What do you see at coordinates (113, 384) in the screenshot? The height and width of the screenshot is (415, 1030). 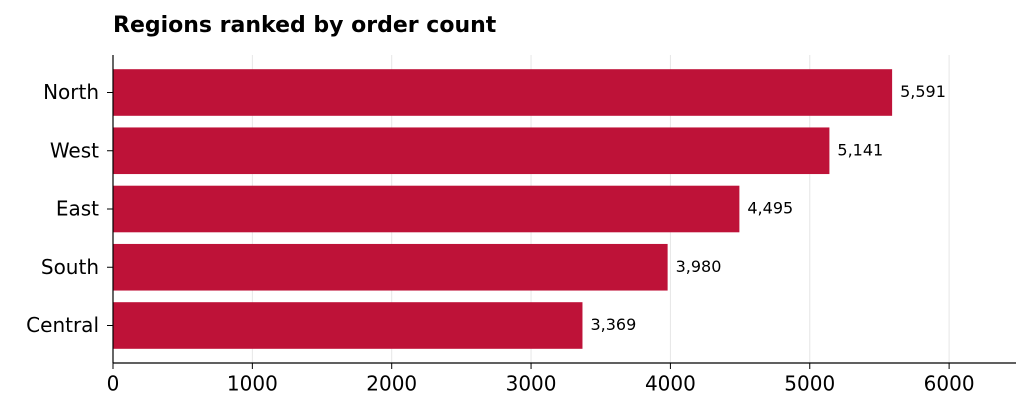 I see `x-tick-label: 0` at bounding box center [113, 384].